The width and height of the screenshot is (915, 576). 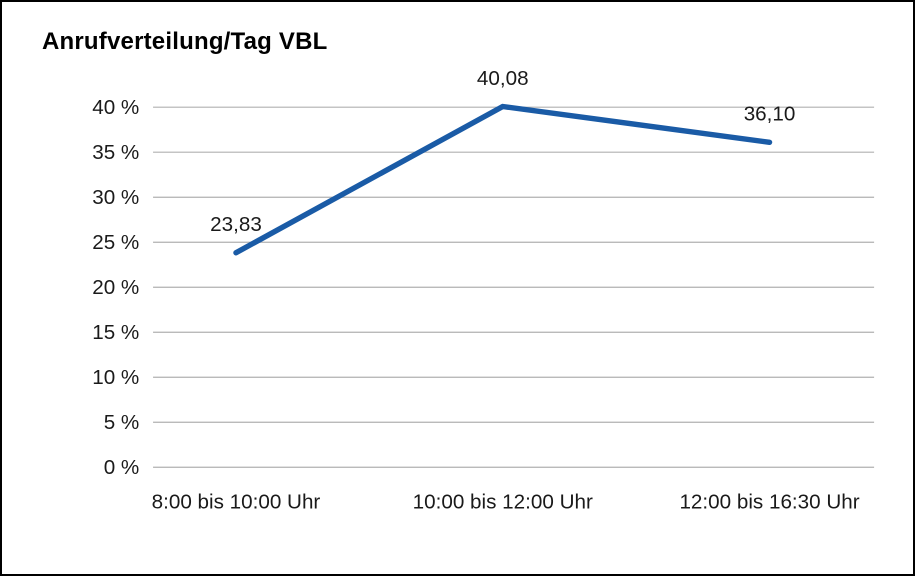 What do you see at coordinates (115, 332) in the screenshot?
I see `y-axis-tick-label: 15 %` at bounding box center [115, 332].